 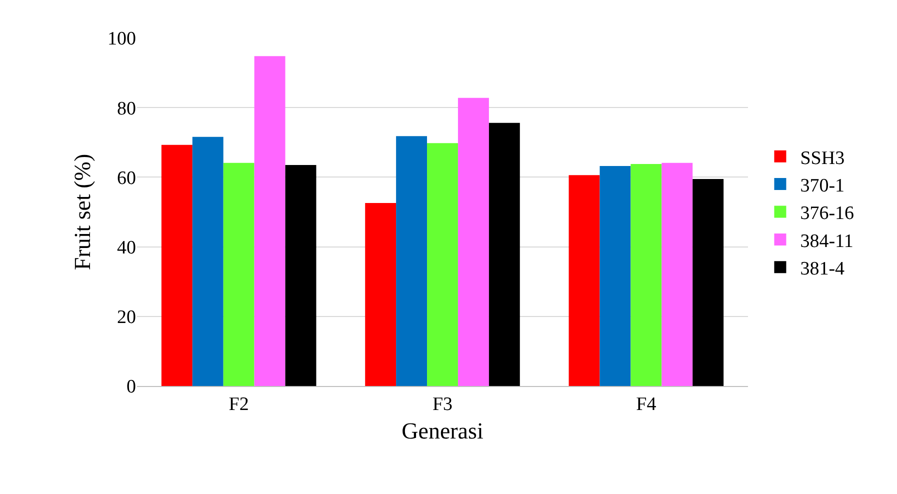 I want to click on y-tick-label: 80, so click(x=126, y=109).